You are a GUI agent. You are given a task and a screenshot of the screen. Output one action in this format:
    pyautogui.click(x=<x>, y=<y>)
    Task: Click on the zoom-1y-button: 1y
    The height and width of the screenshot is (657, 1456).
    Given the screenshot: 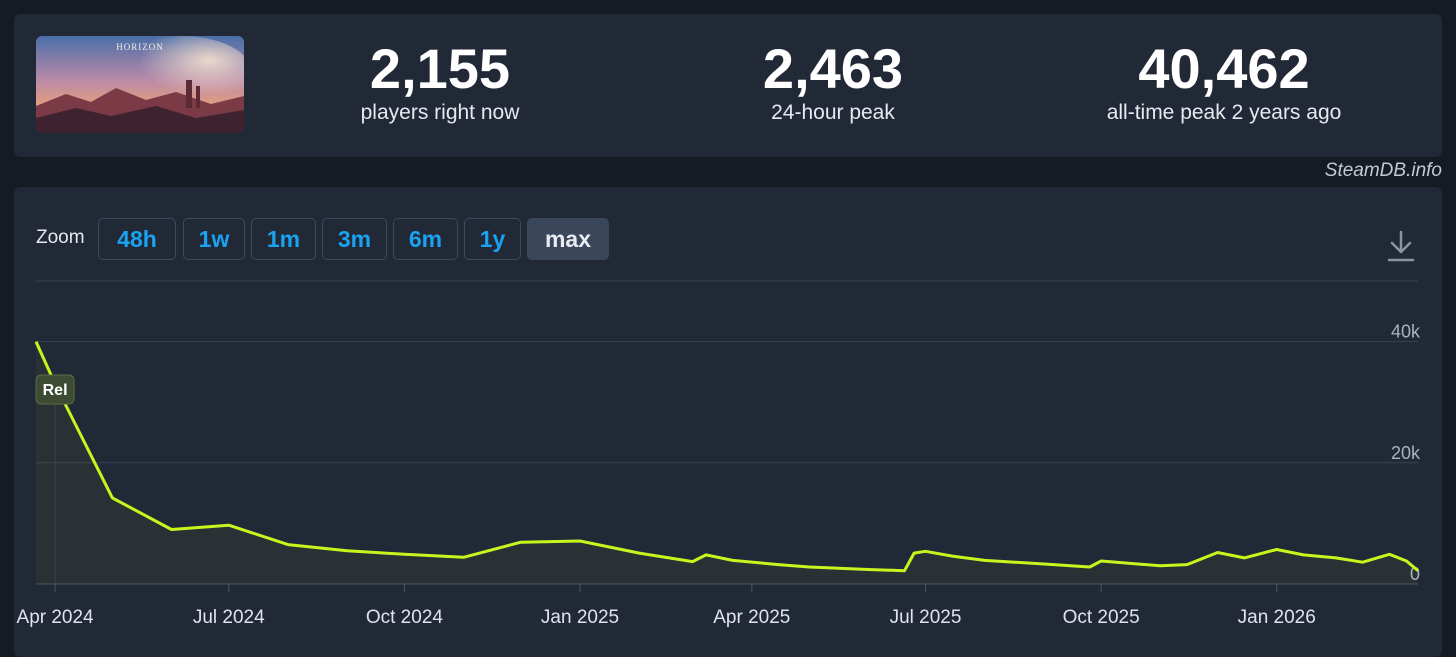 What is the action you would take?
    pyautogui.click(x=492, y=239)
    